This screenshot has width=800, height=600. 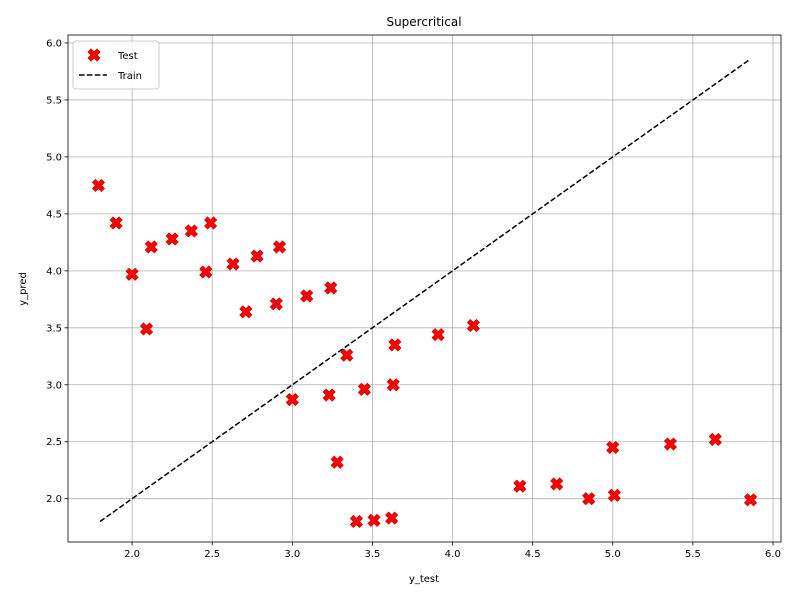 I want to click on y-axis: 2.0 2.5 3.0 3.5 4.0 4.5 5.0 5.5 6.0, so click(x=57, y=271).